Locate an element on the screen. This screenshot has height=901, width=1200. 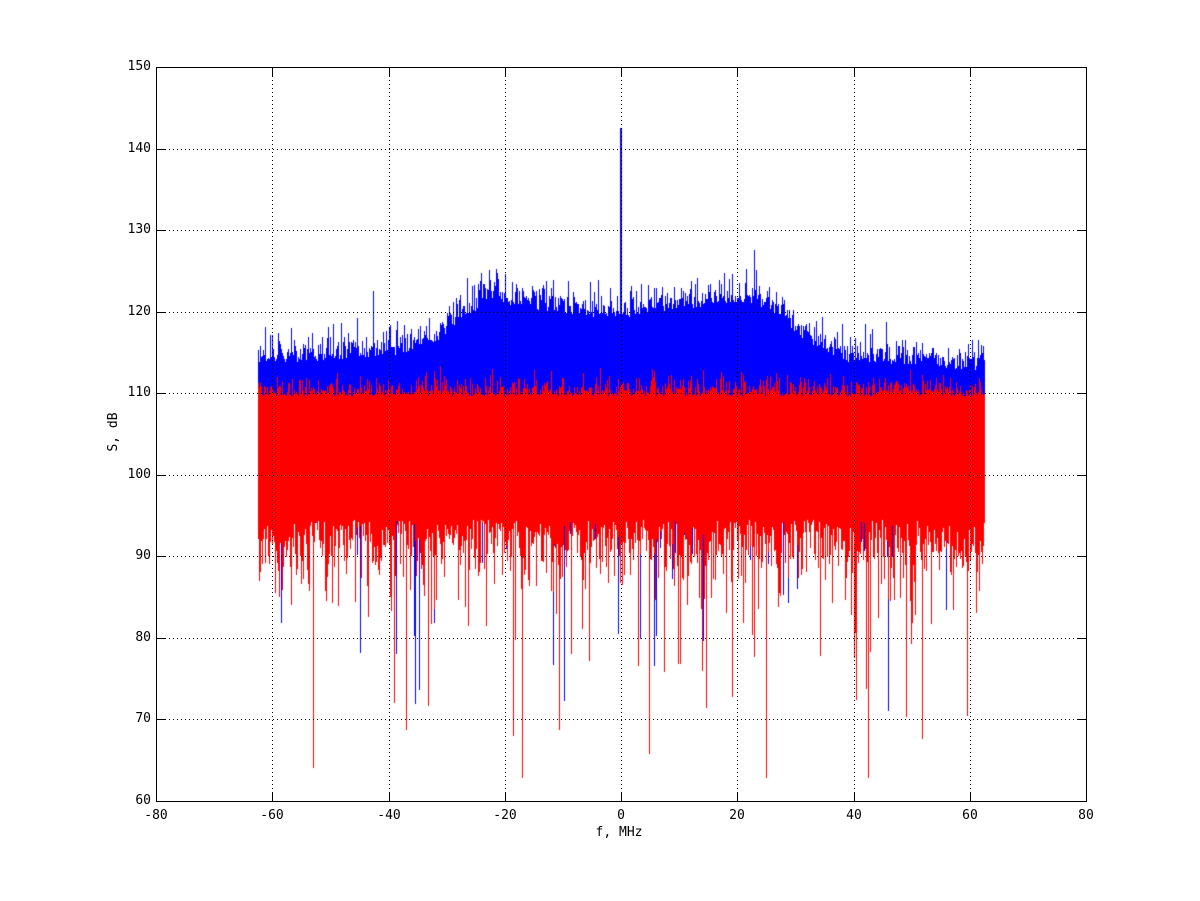
x-axis-label: f, MHz is located at coordinates (619, 832).